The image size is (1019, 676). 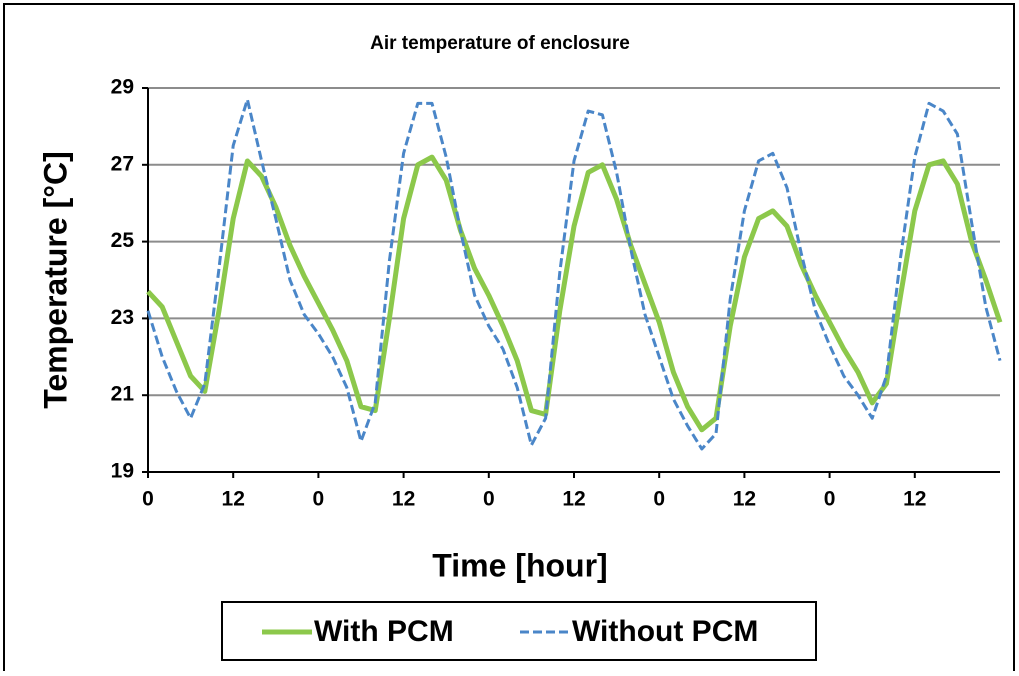 What do you see at coordinates (665, 631) in the screenshot?
I see `legend-label: Without PCM` at bounding box center [665, 631].